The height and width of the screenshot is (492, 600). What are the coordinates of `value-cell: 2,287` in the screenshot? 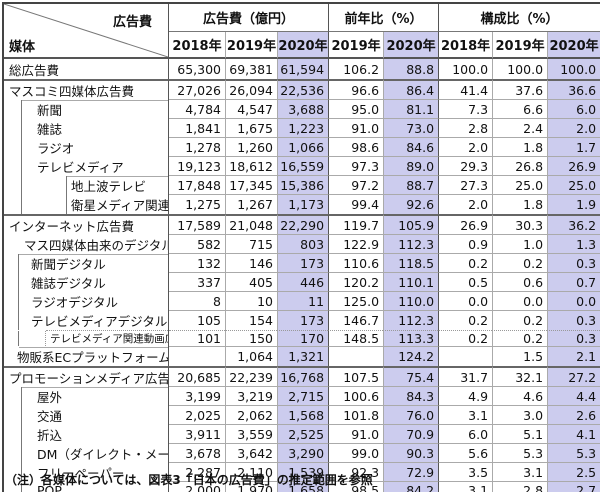 It's located at (197, 472).